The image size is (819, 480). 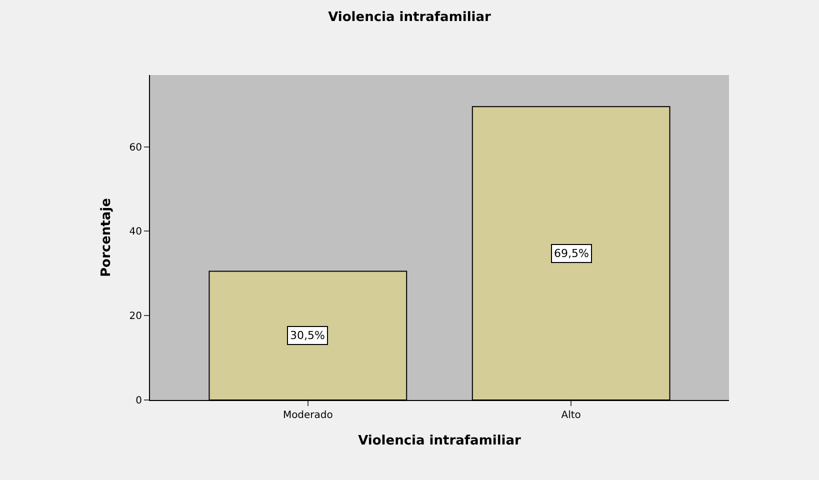 What do you see at coordinates (571, 253) in the screenshot?
I see `data-label: 69,5%` at bounding box center [571, 253].